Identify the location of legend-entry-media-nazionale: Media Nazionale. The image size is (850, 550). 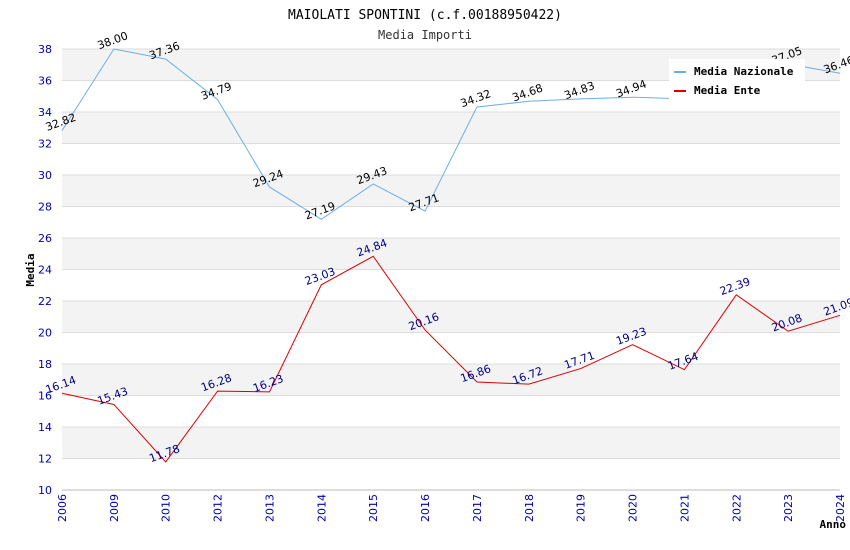
(744, 71).